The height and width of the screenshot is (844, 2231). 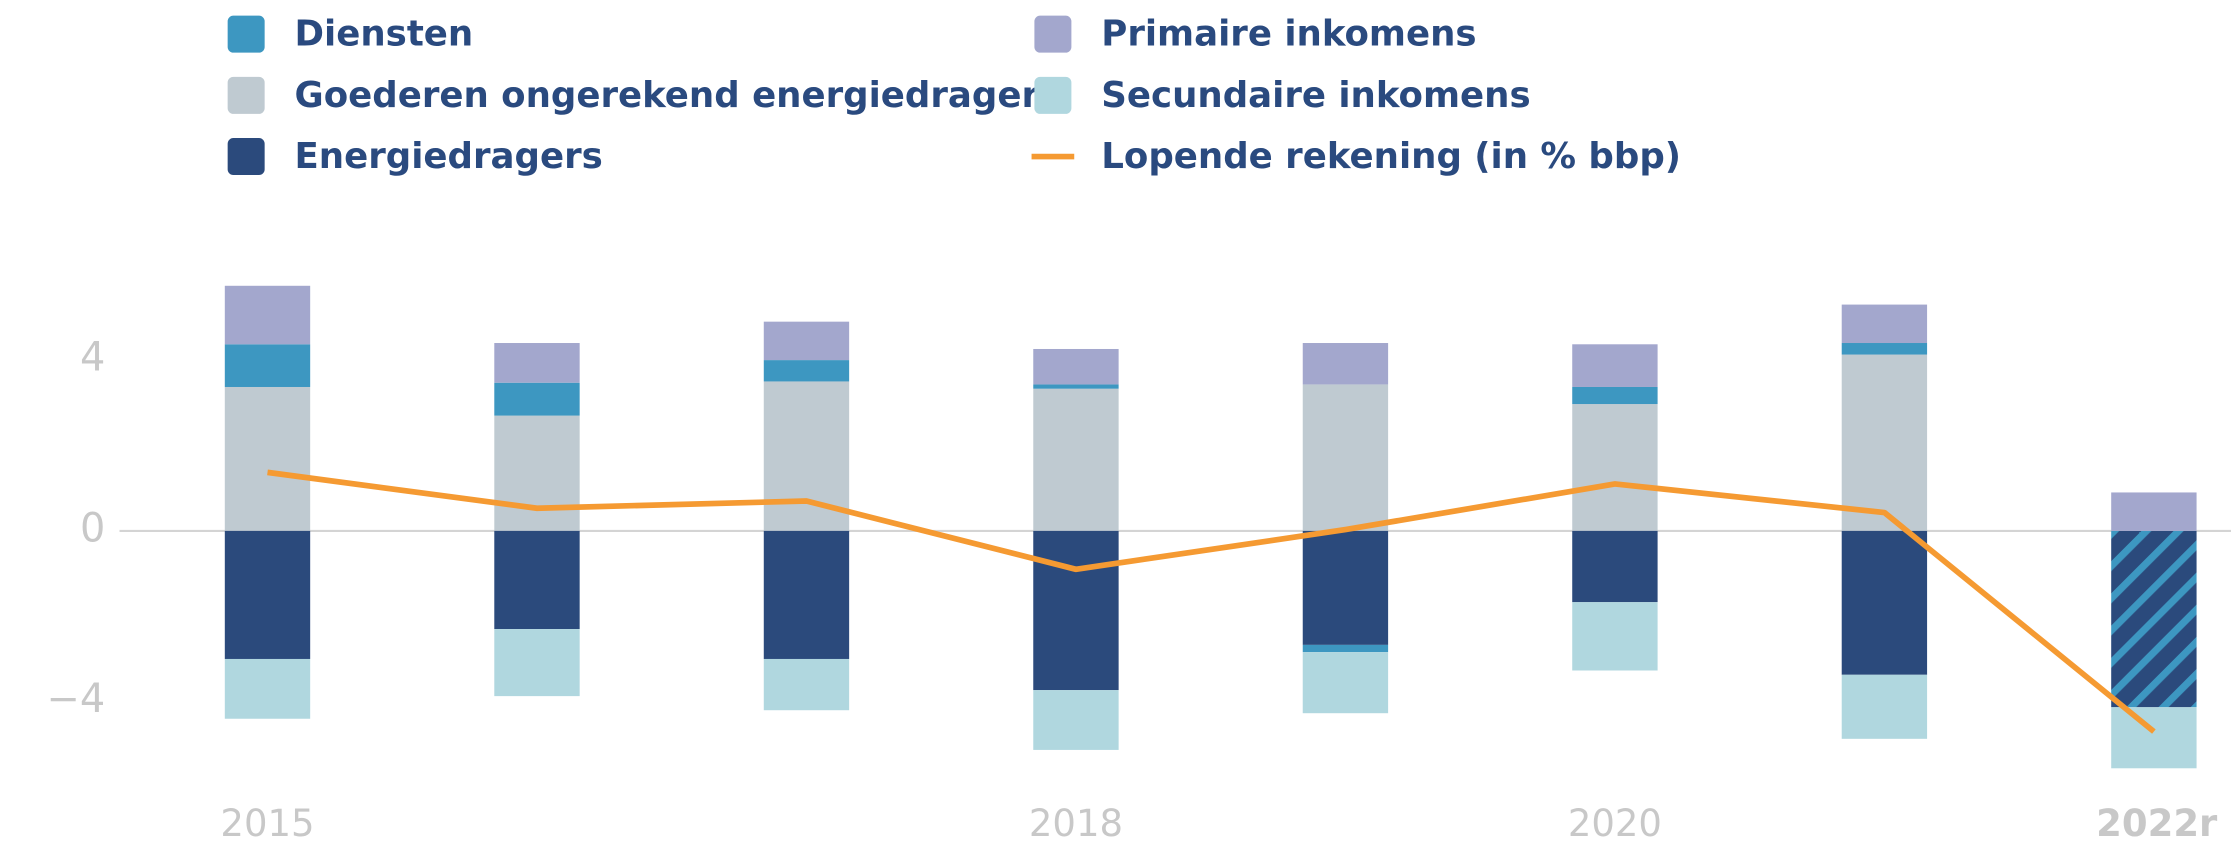 What do you see at coordinates (92, 358) in the screenshot?
I see `y-tick-label: 4` at bounding box center [92, 358].